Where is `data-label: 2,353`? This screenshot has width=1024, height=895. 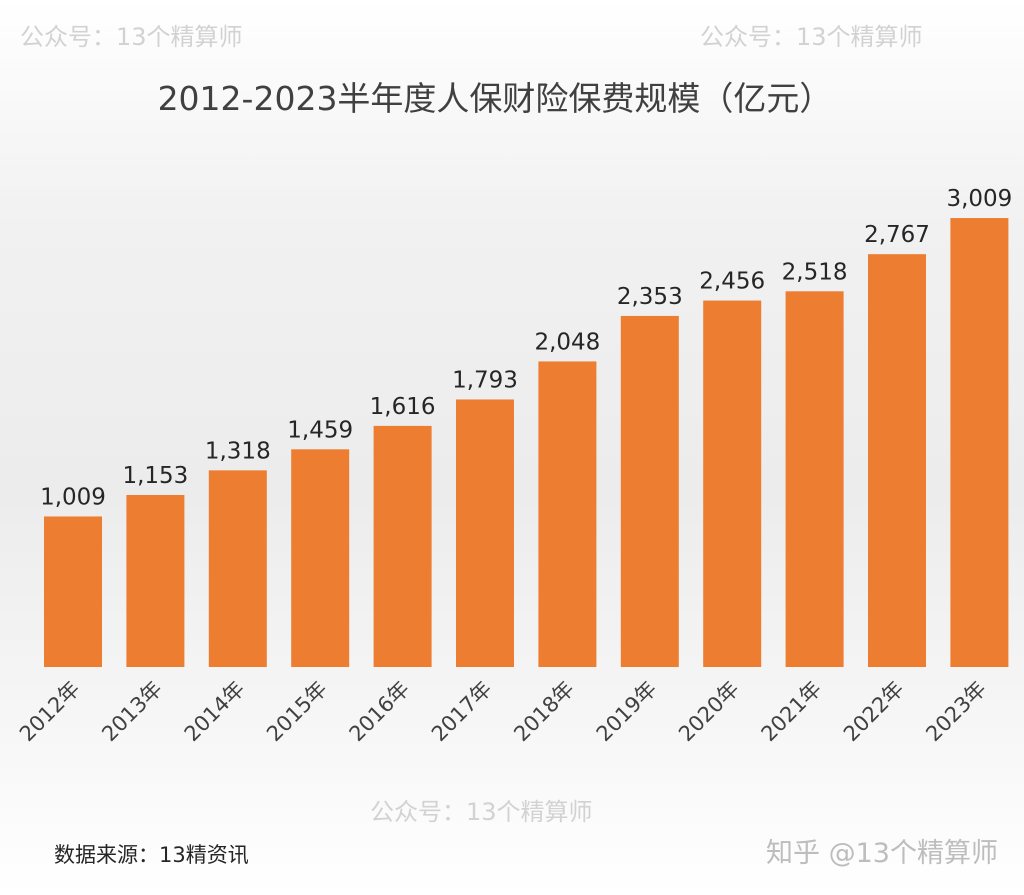
data-label: 2,353 is located at coordinates (650, 297).